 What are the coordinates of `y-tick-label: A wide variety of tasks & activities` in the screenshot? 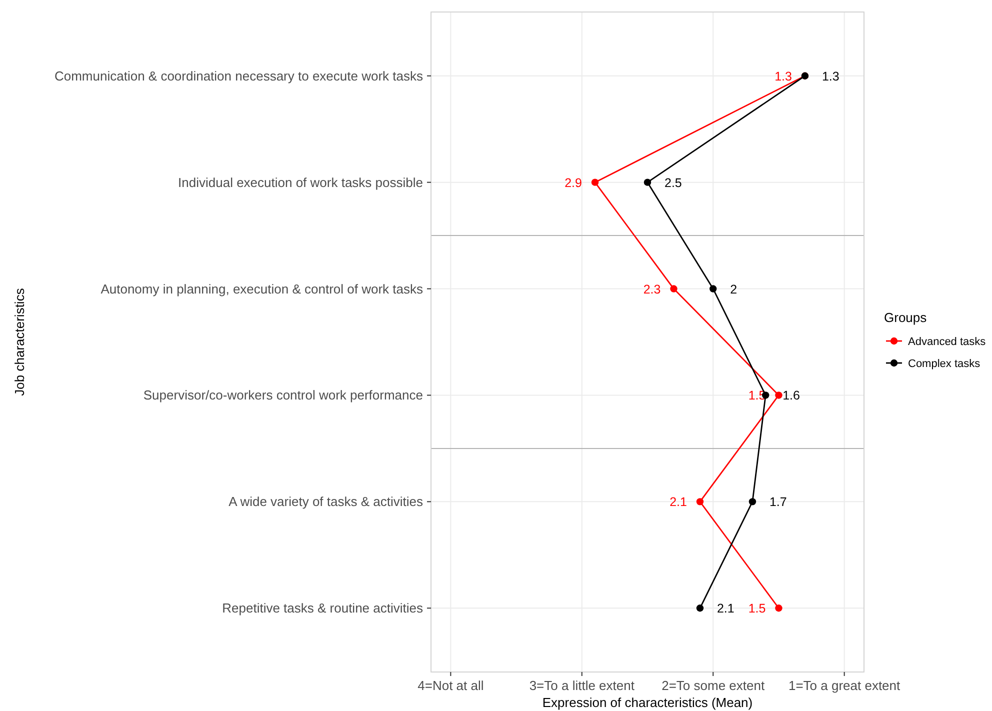 It's located at (326, 502).